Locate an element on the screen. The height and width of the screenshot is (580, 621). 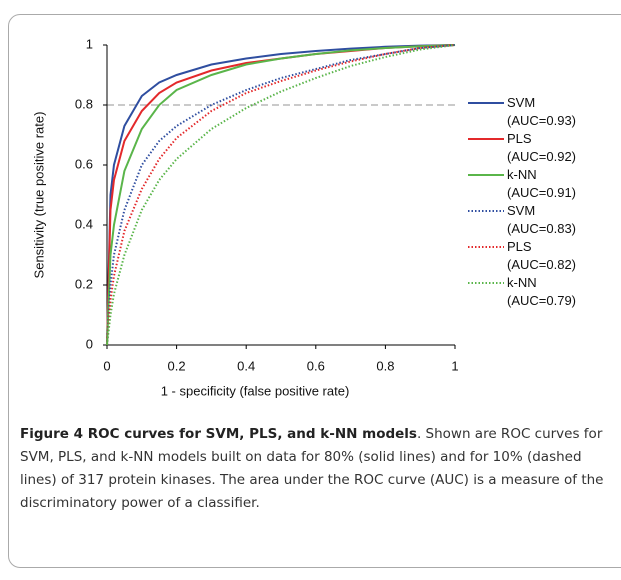
y-tick-label: 0.4 is located at coordinates (84, 223).